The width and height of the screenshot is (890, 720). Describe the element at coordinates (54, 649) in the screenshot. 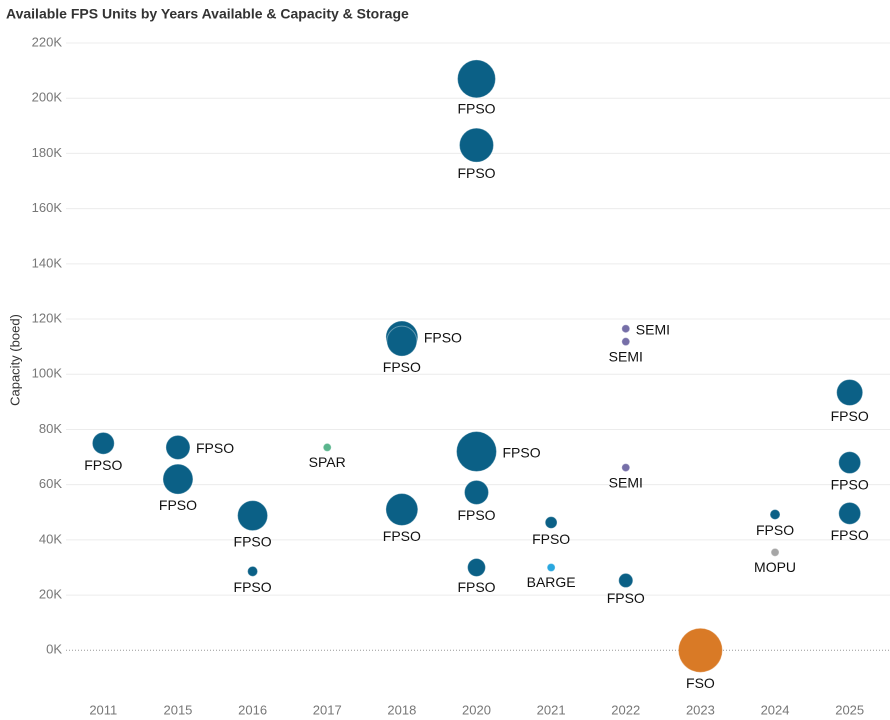

I see `y-tick-label: 0K` at that location.